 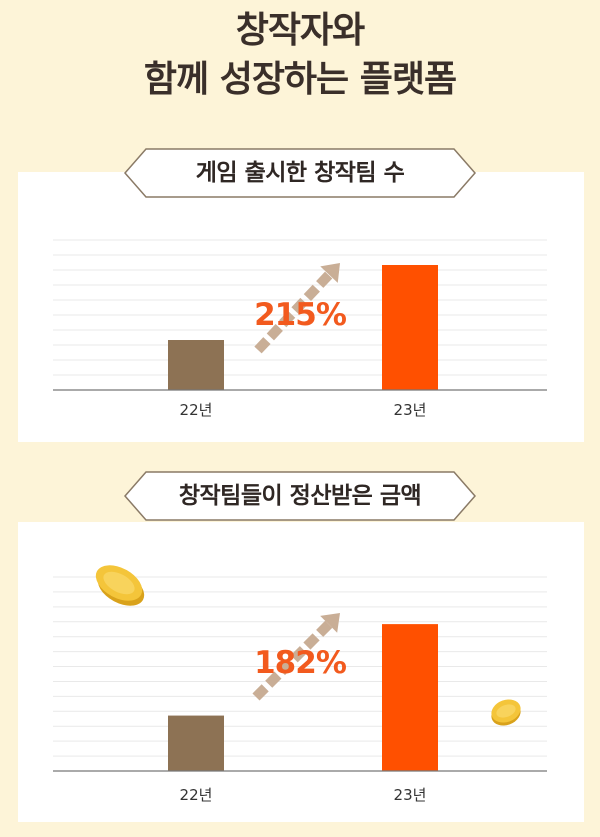 What do you see at coordinates (506, 712) in the screenshot?
I see `coin-icon` at bounding box center [506, 712].